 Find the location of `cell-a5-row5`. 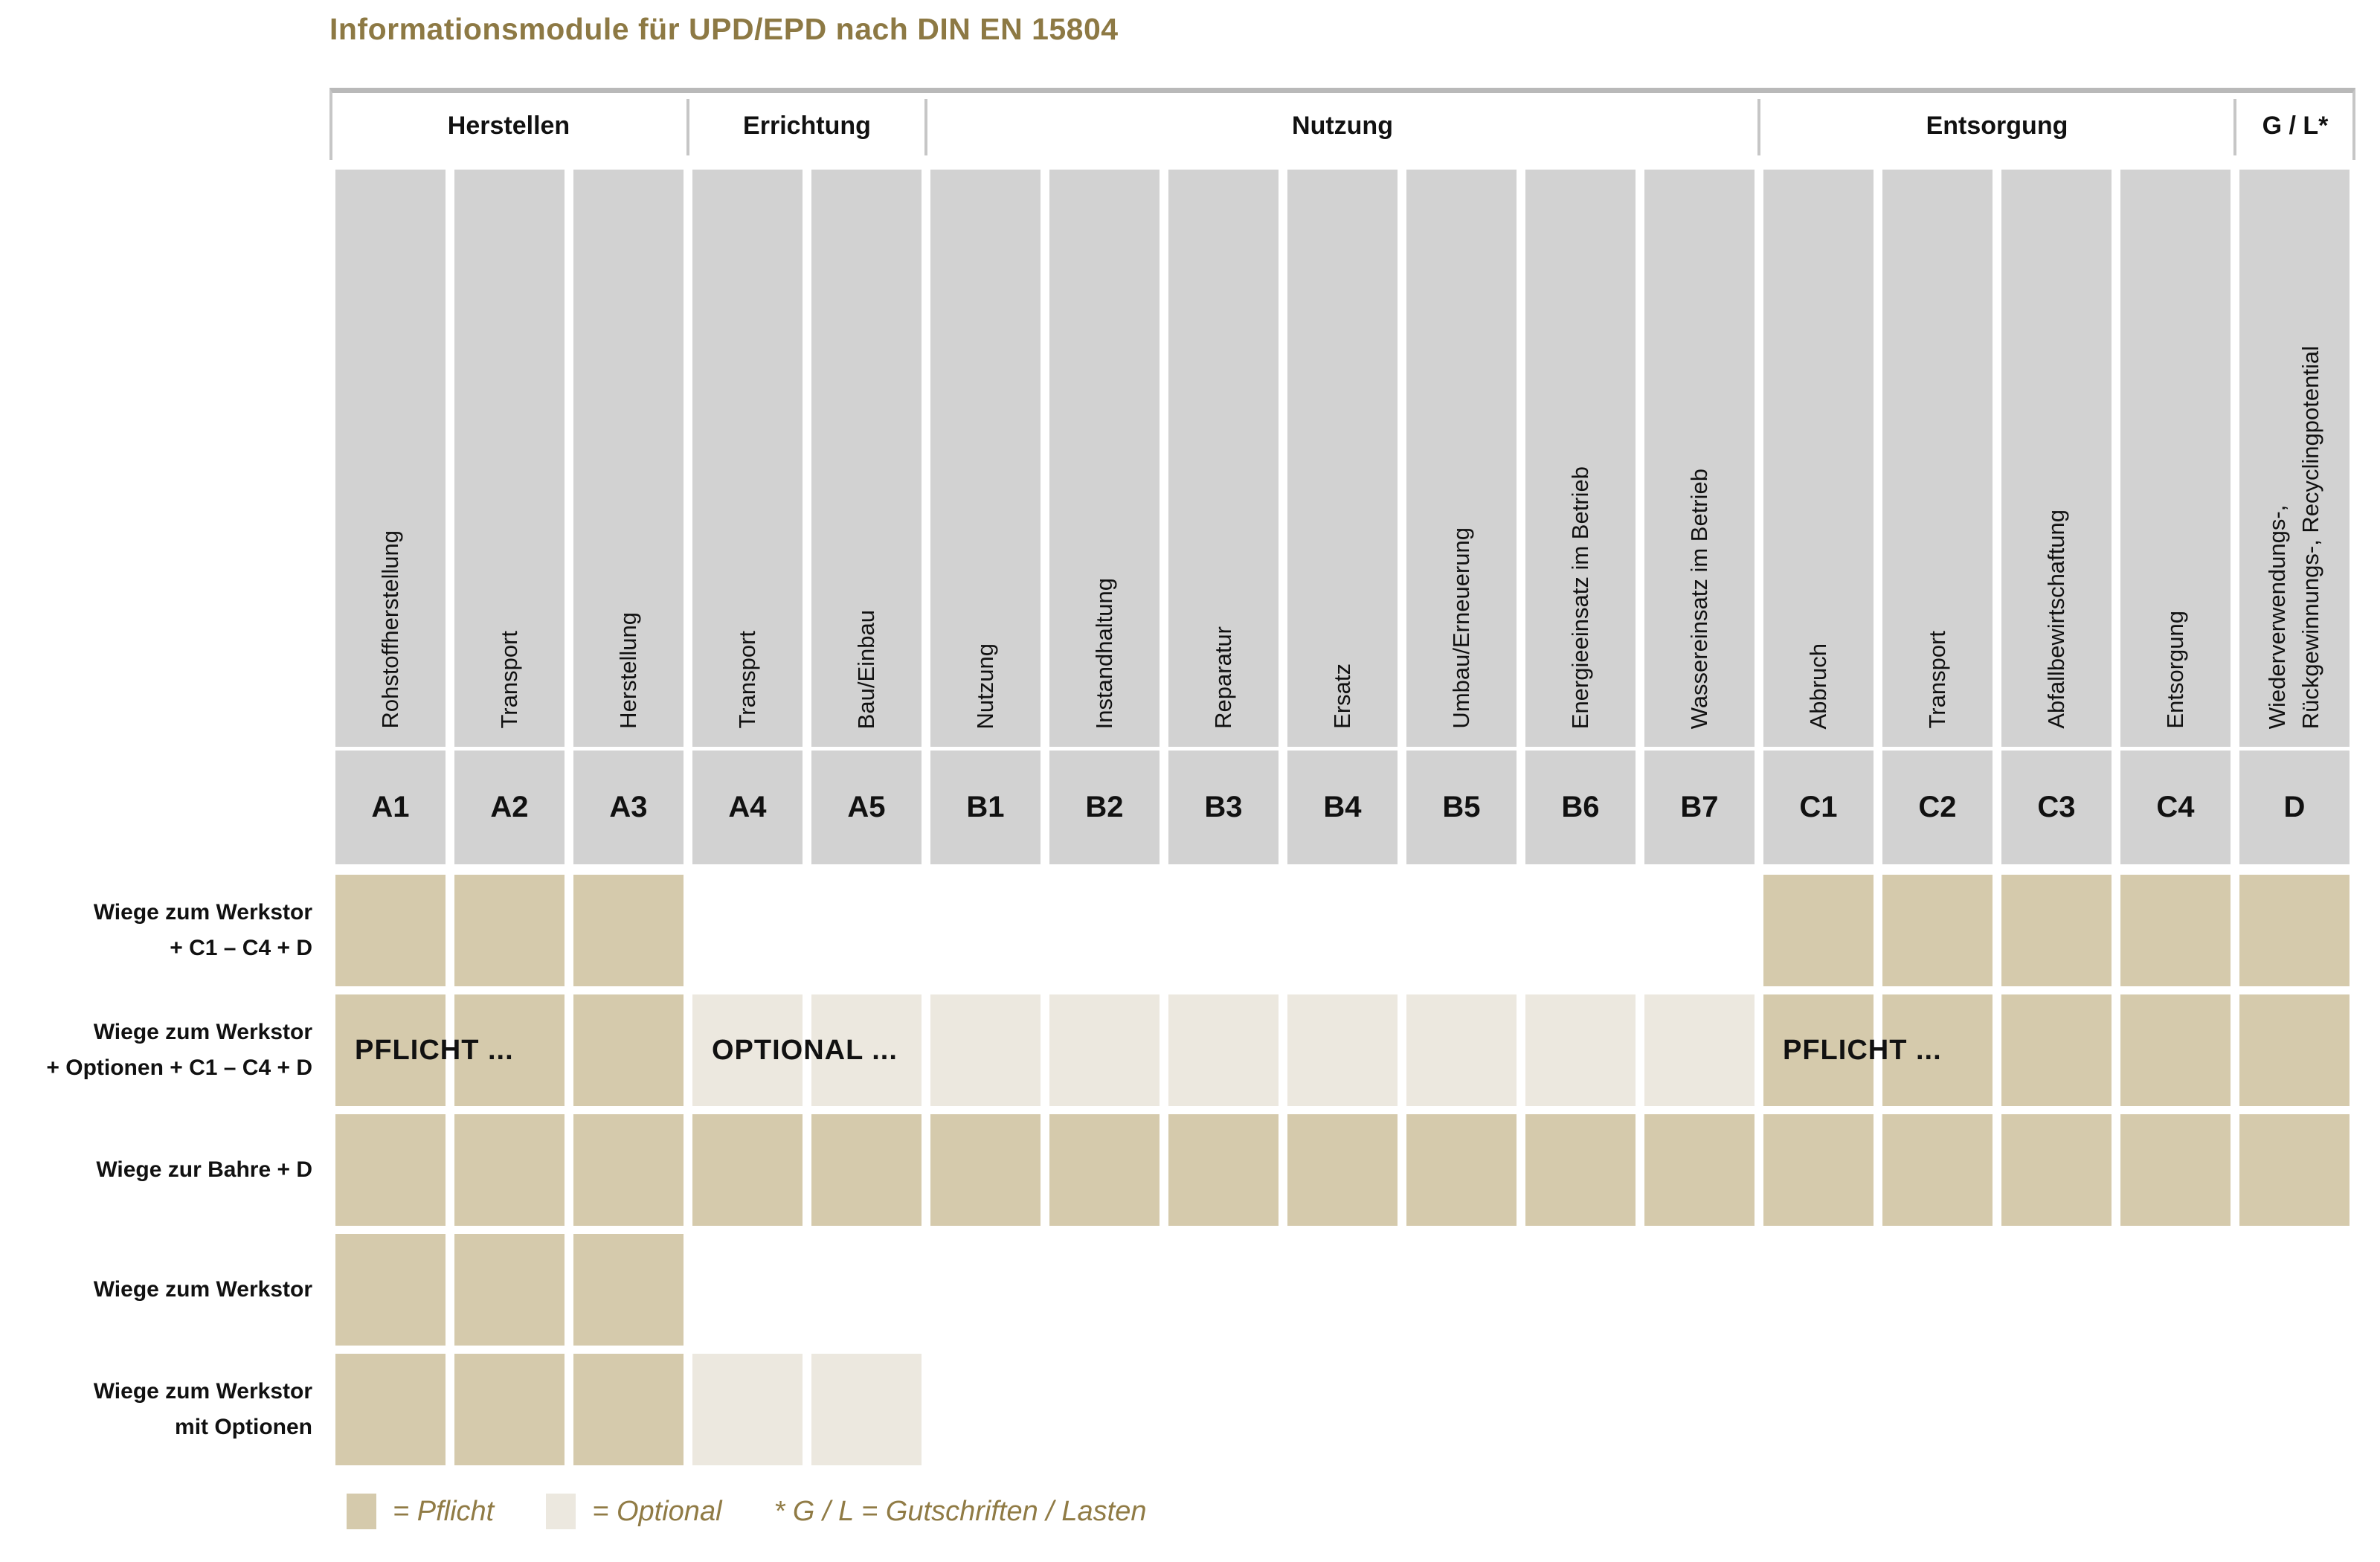

cell-a5-row5 is located at coordinates (867, 1409).